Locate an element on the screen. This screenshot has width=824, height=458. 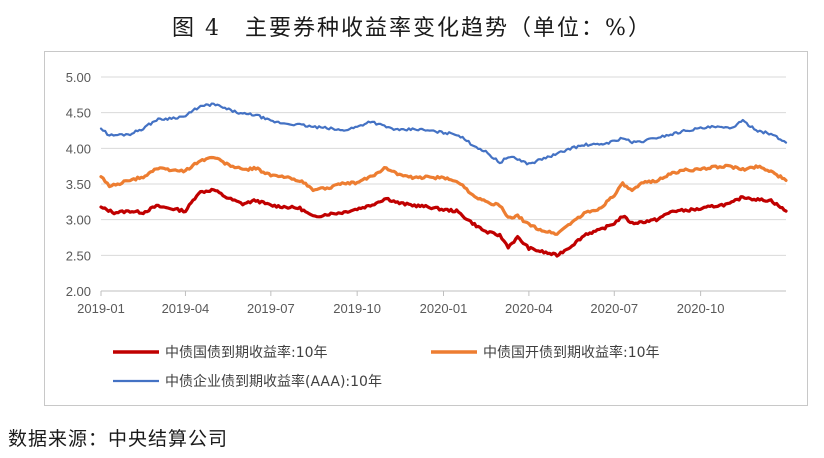
x-tick-label: 2020-10 is located at coordinates (701, 308).